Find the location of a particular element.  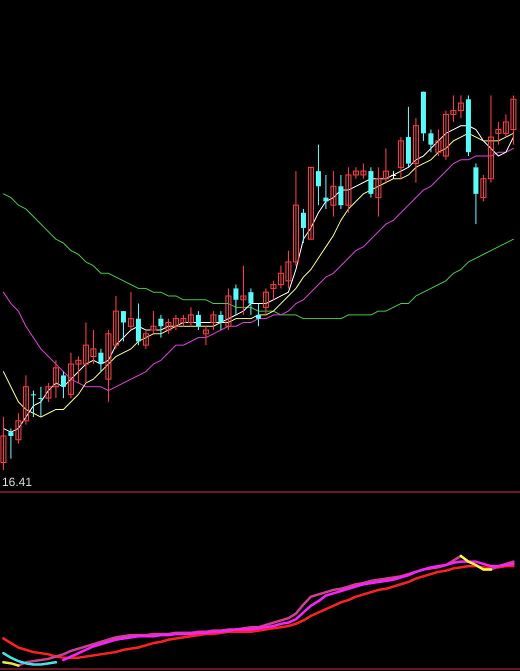

text: 16.41 is located at coordinates (17, 482).